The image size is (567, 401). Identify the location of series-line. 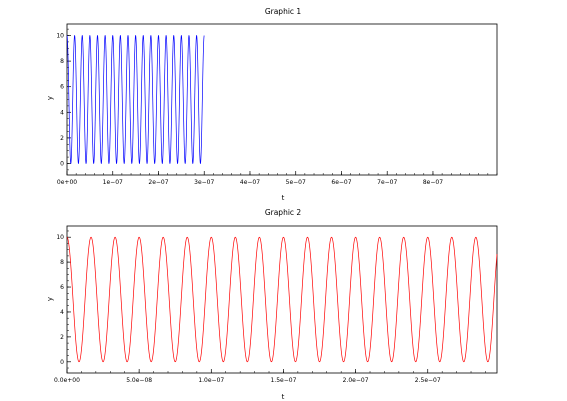
(135, 99).